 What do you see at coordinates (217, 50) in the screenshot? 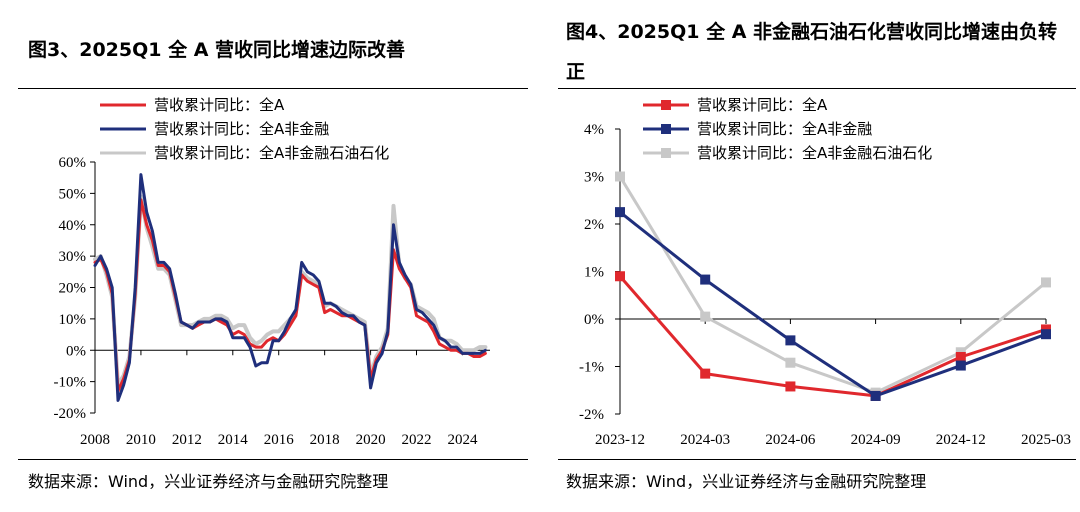
I see `chart-title: 图3、2025Q1 全 A 营收同比增速边际改善` at bounding box center [217, 50].